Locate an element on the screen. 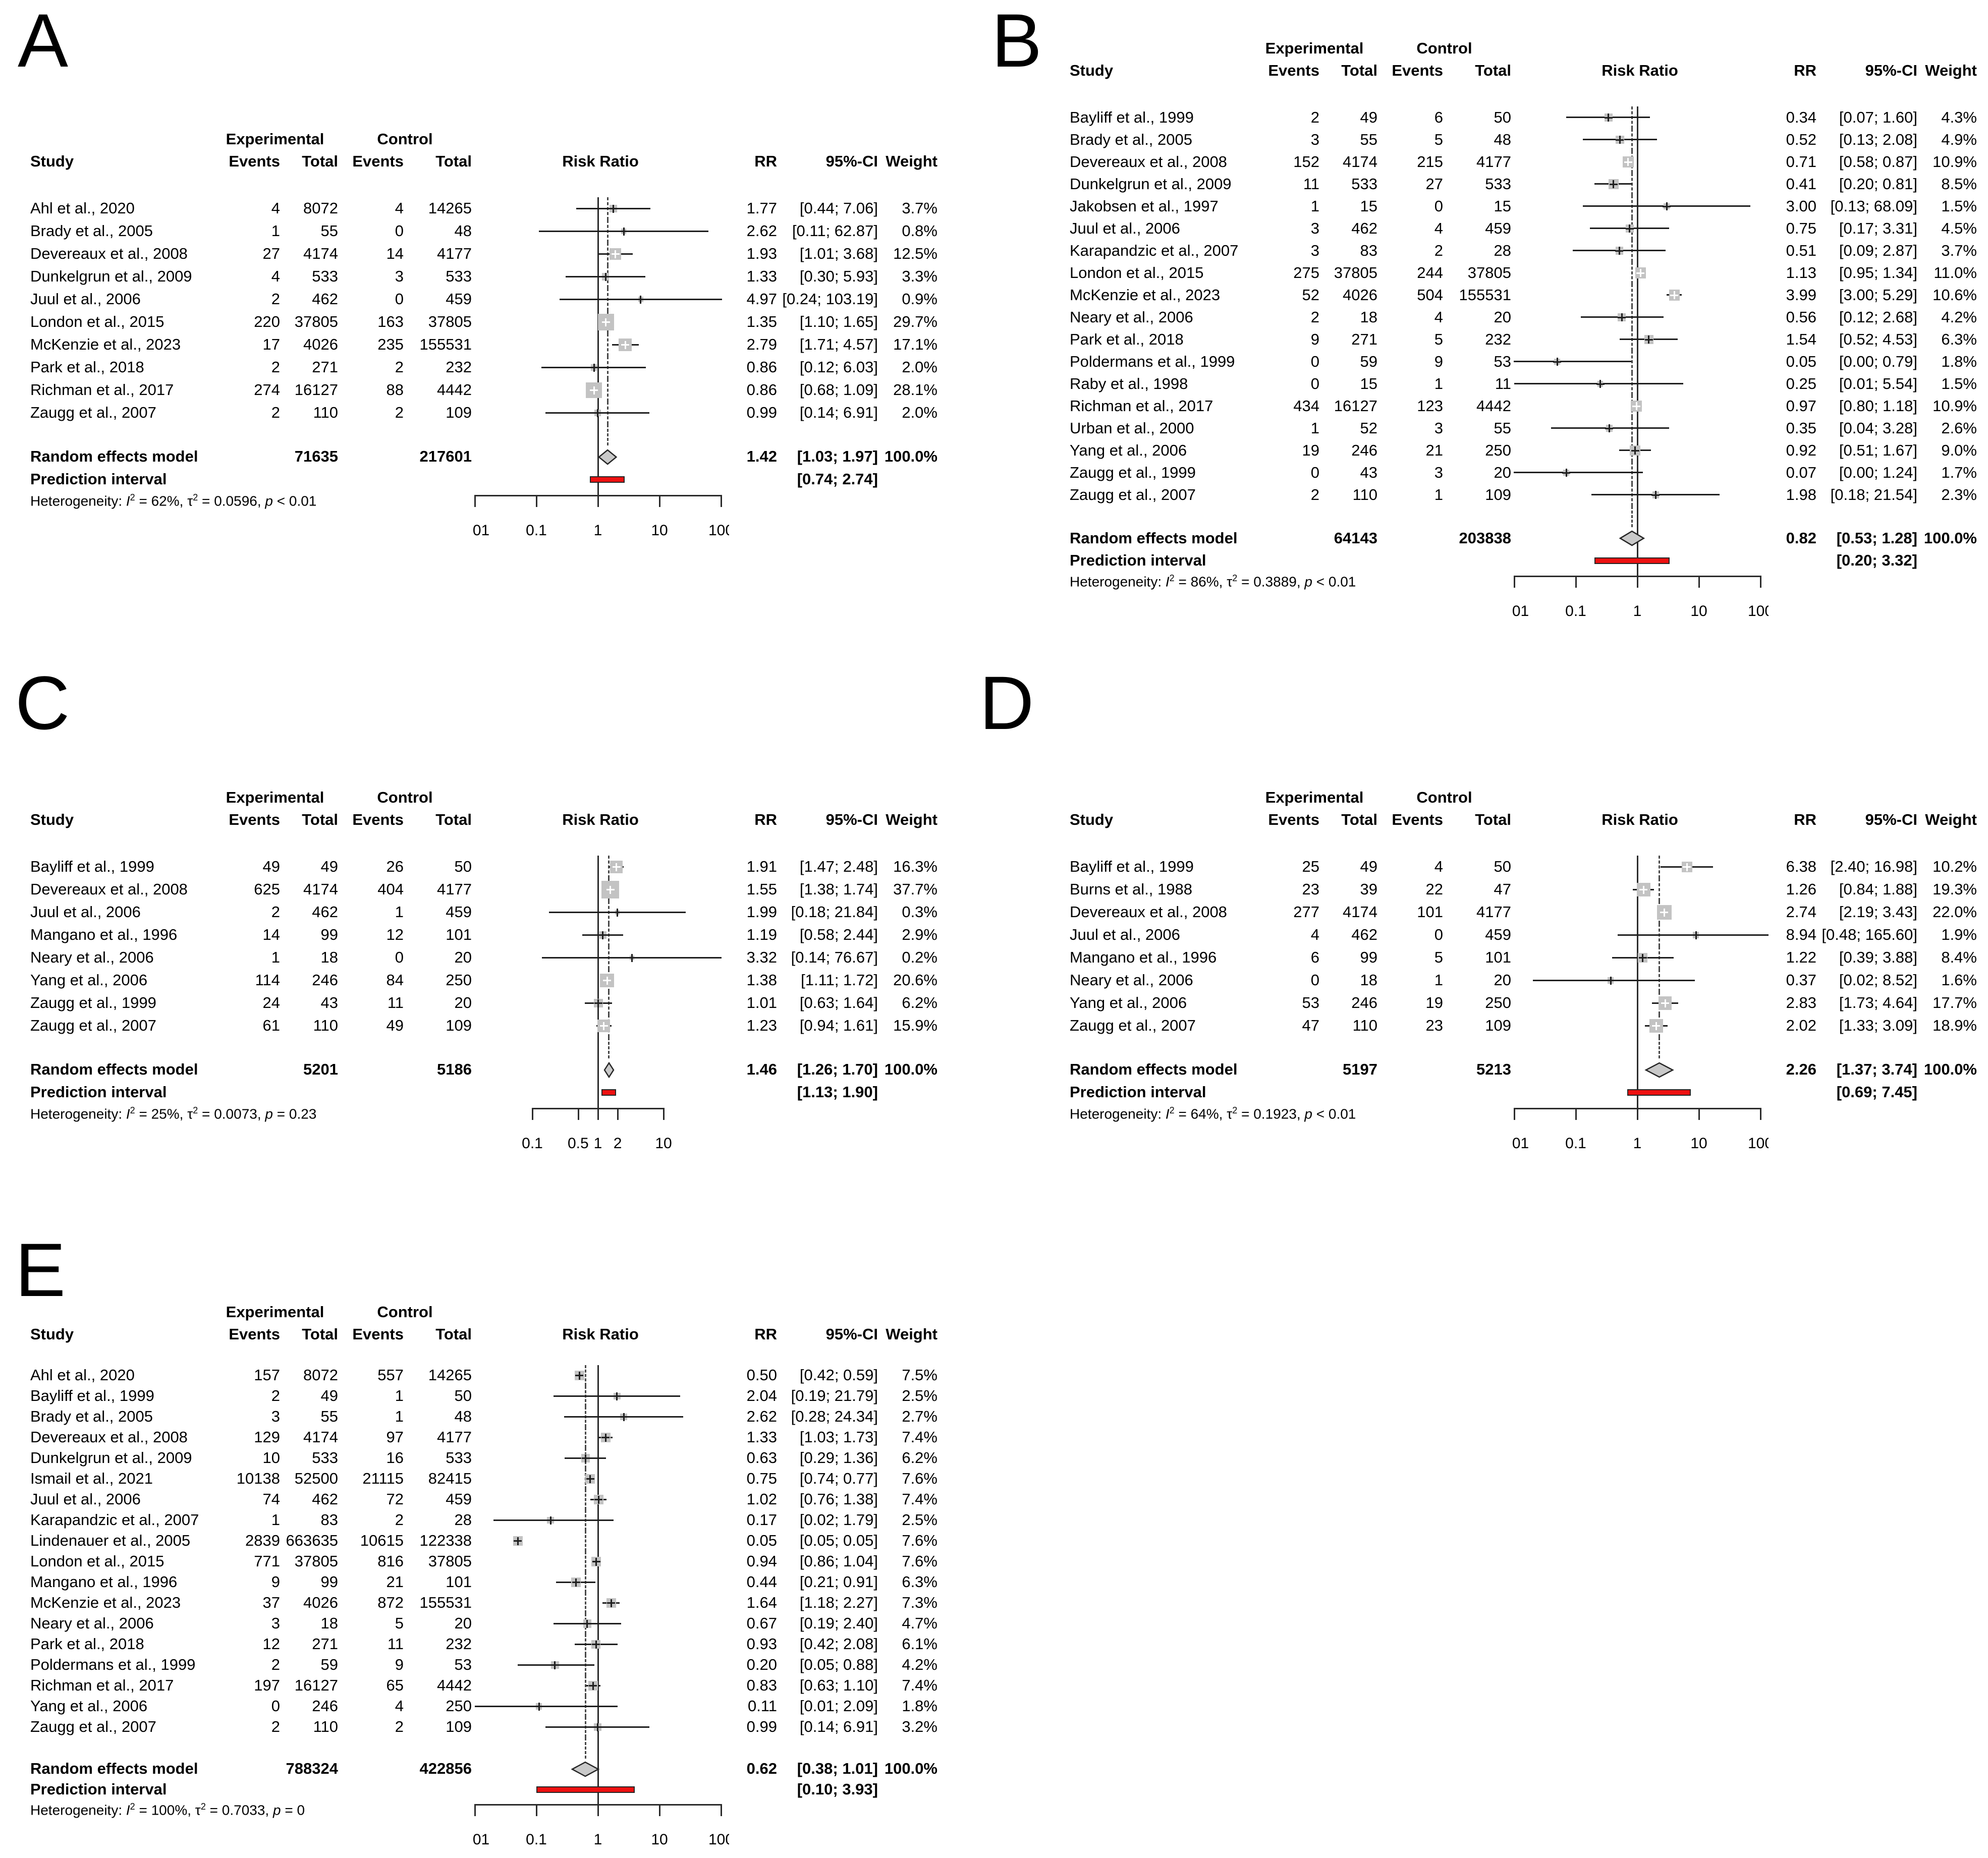 This screenshot has height=1858, width=1988. rr-value: 0.97 is located at coordinates (1801, 406).